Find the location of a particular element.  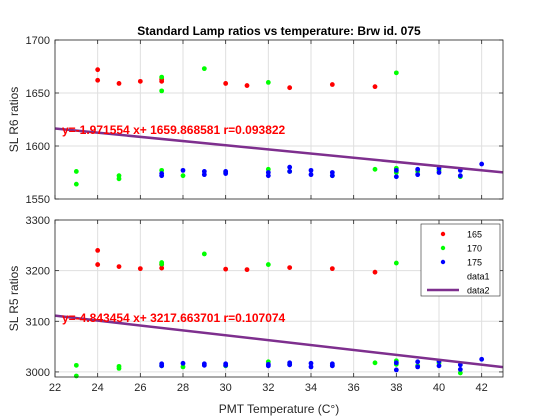

regression-annotation: y=-4.843454 x+ 3217.663701 r=0.107074 is located at coordinates (174, 318).